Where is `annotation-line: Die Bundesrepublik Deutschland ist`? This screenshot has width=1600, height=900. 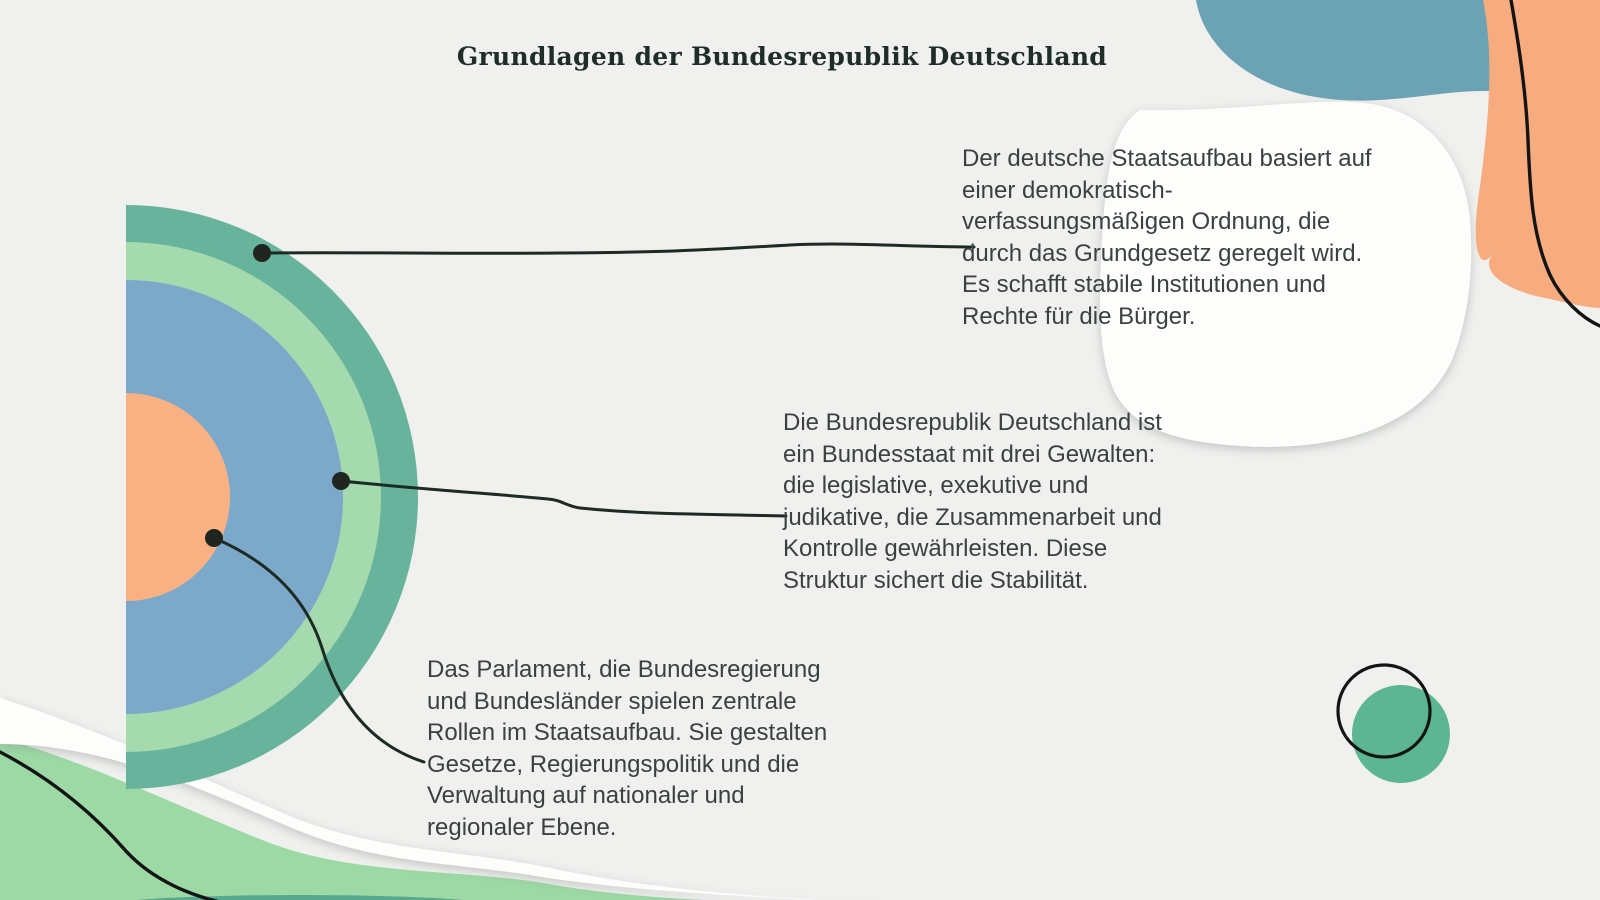
annotation-line: Die Bundesrepublik Deutschland ist is located at coordinates (972, 422).